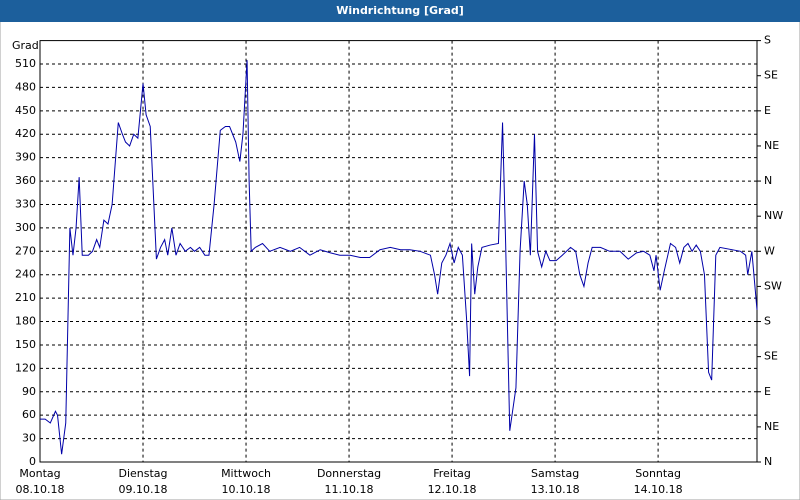  I want to click on y-tick-label: 330, so click(25, 203).